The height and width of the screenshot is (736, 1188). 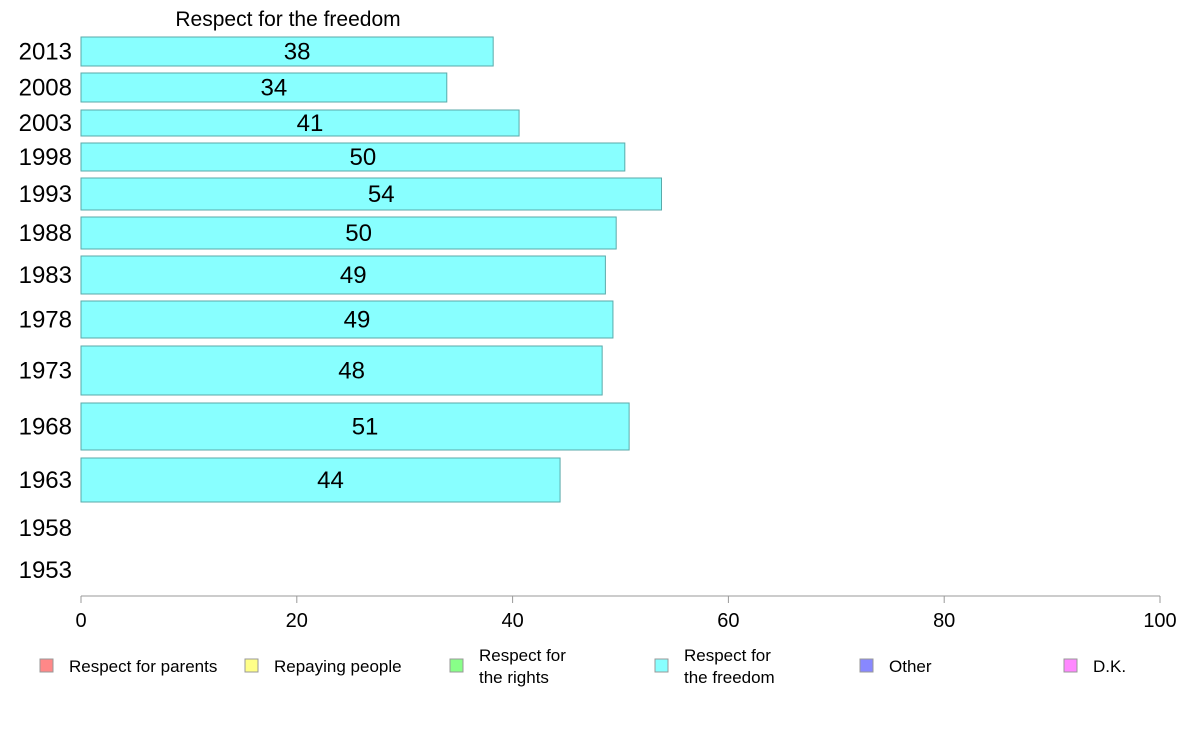 I want to click on y-tick-label: 1953, so click(x=45, y=570).